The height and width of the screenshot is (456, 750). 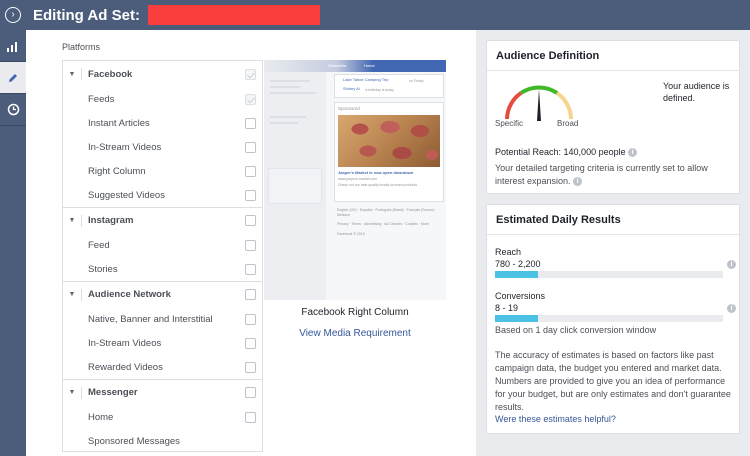 I want to click on list-item: Native, Banner and Interstitial, so click(x=162, y=319).